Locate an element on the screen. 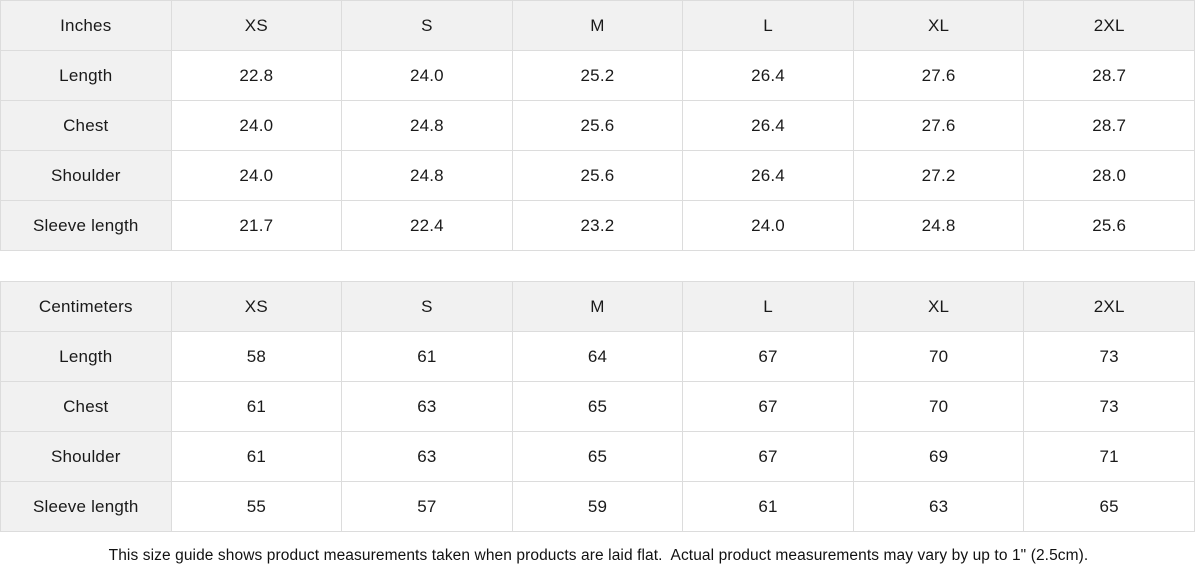 This screenshot has height=580, width=1197. inches-row-shoulder: Shoulder 24.0 24.8 25.6 26.4 27.2 28.0 is located at coordinates (597, 175).